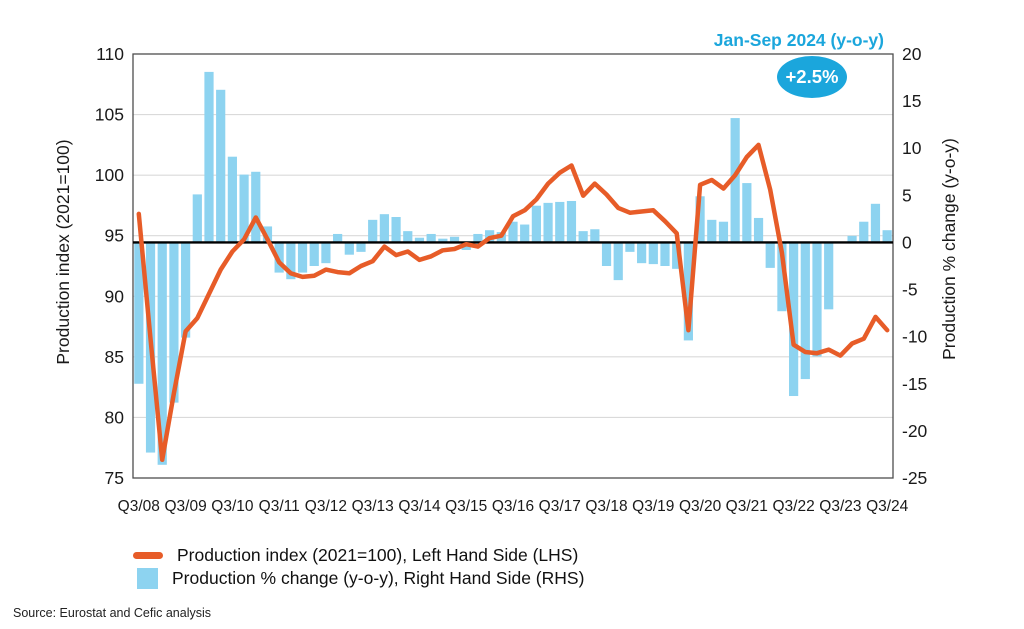 The width and height of the screenshot is (1024, 629). Describe the element at coordinates (110, 54) in the screenshot. I see `left-tick-label: 110` at that location.